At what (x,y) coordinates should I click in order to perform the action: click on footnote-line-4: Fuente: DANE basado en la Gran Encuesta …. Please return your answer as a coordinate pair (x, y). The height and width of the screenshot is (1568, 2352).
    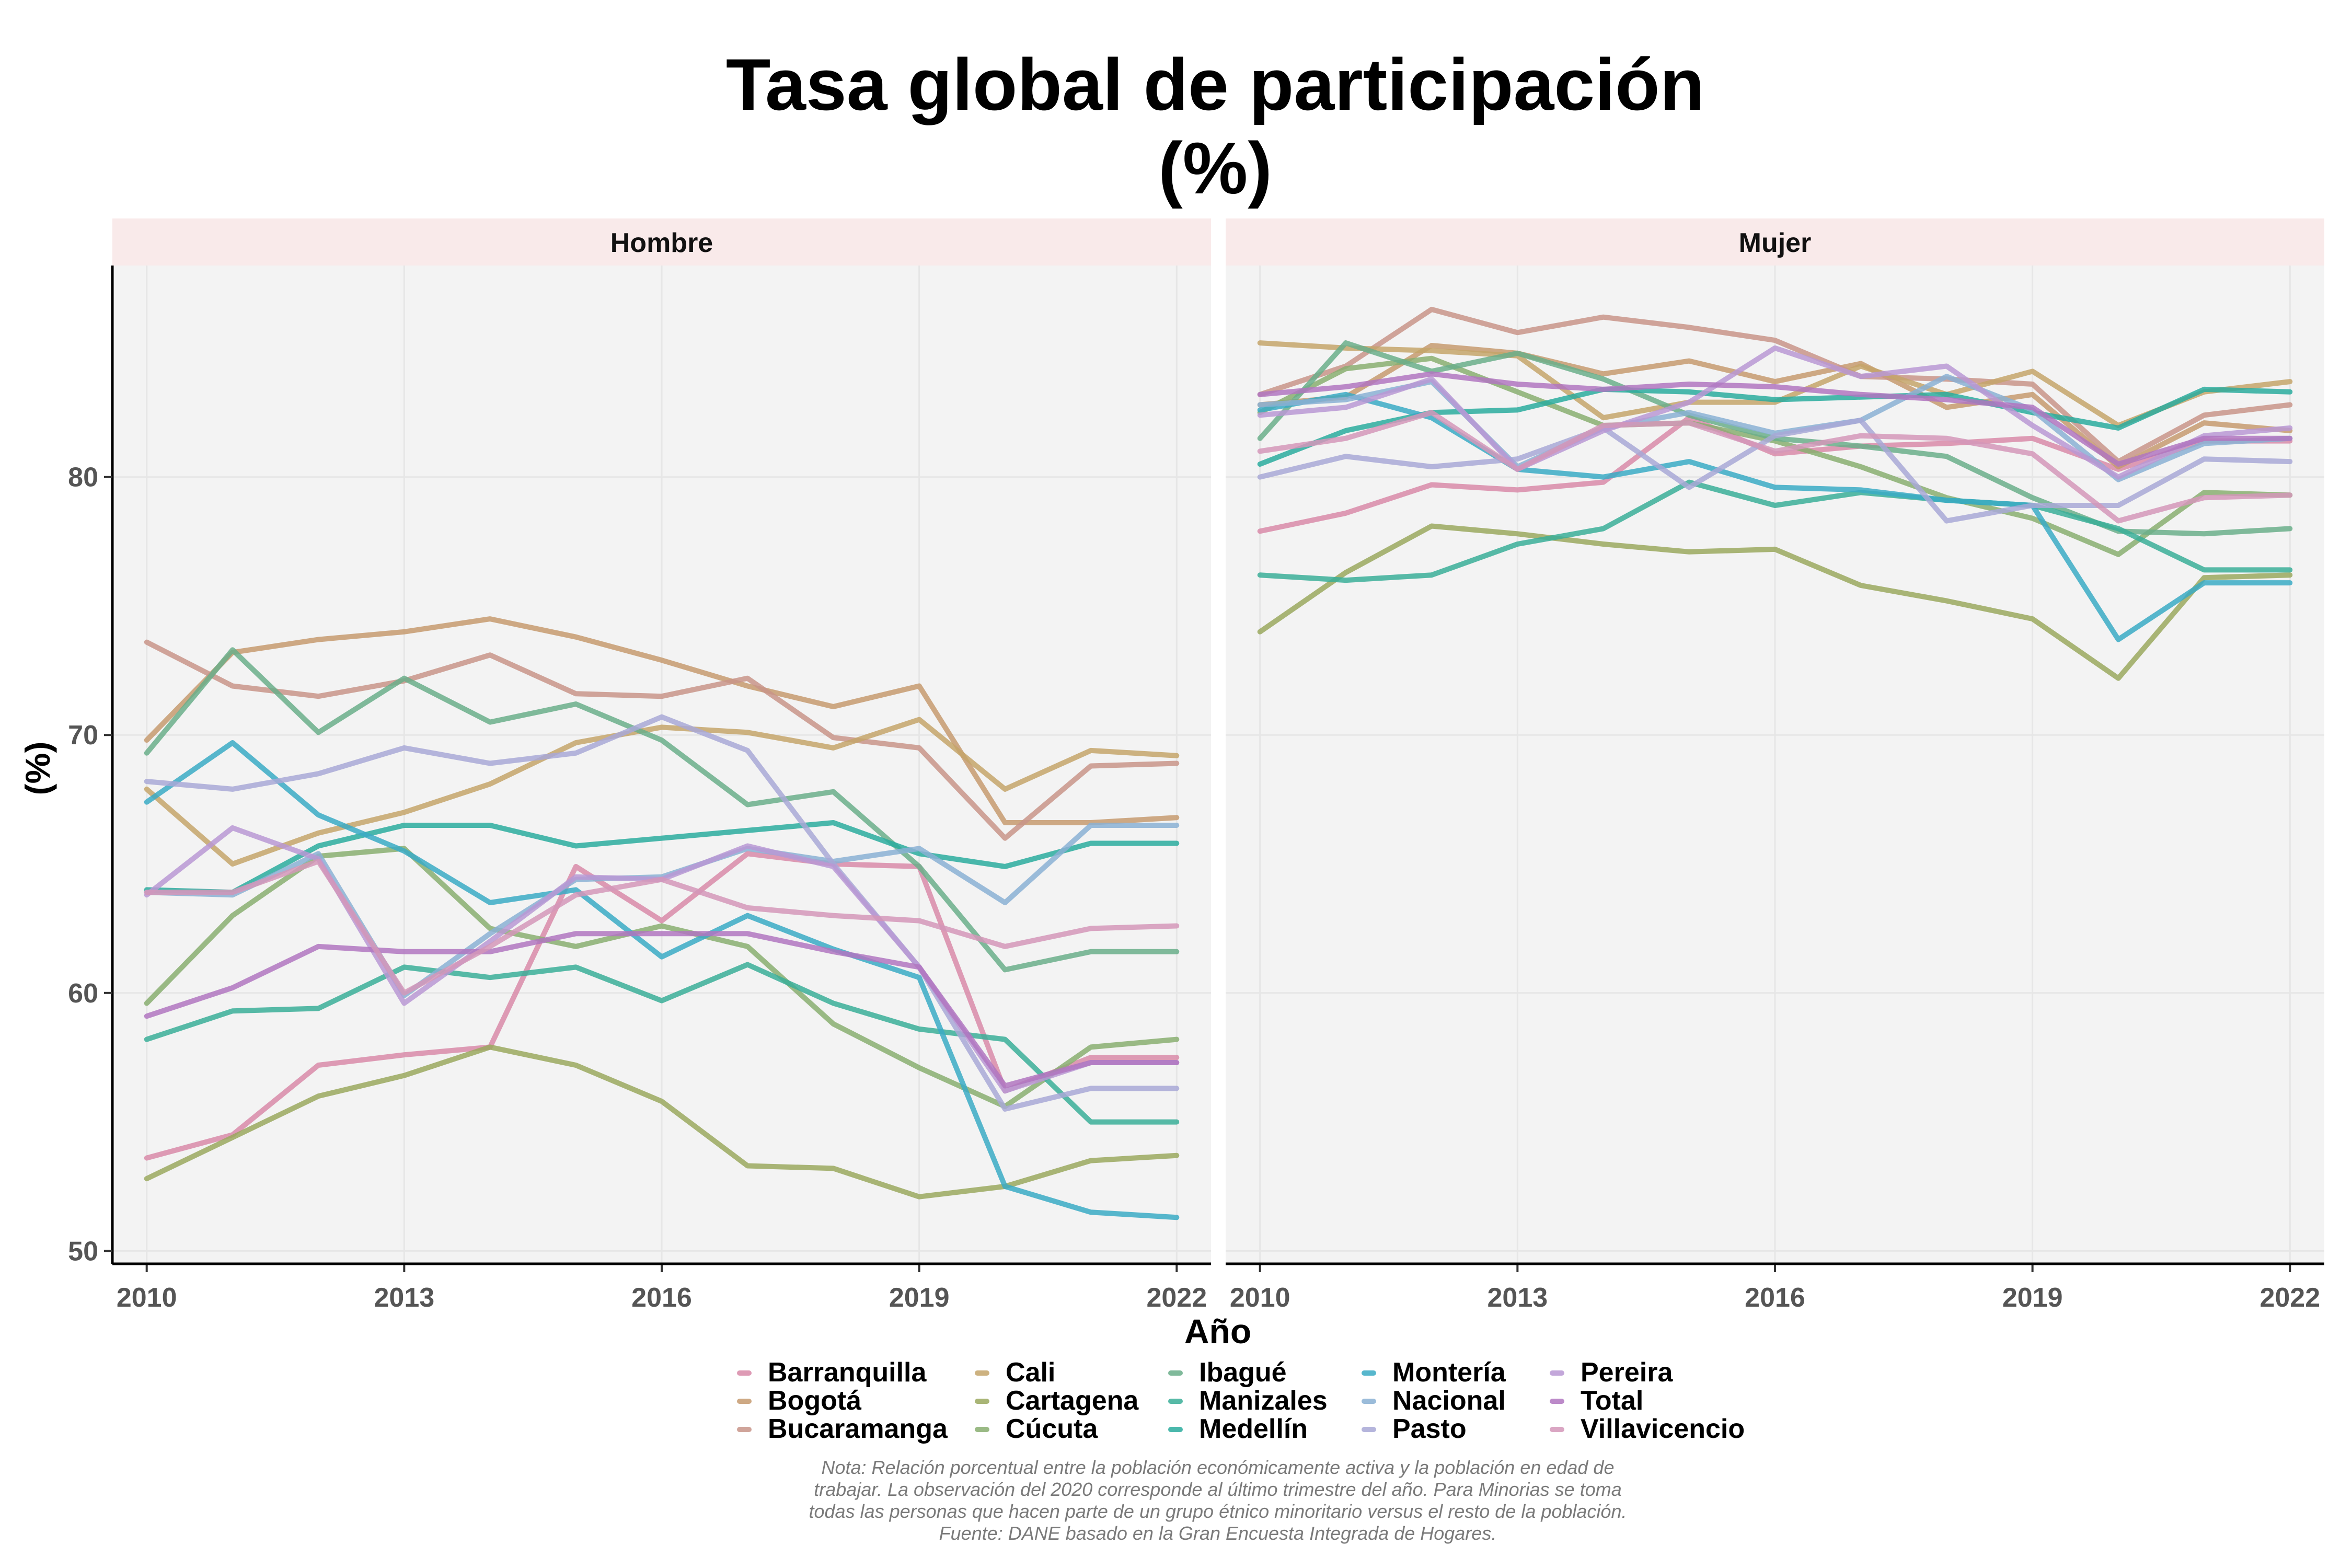
    Looking at the image, I should click on (1218, 1533).